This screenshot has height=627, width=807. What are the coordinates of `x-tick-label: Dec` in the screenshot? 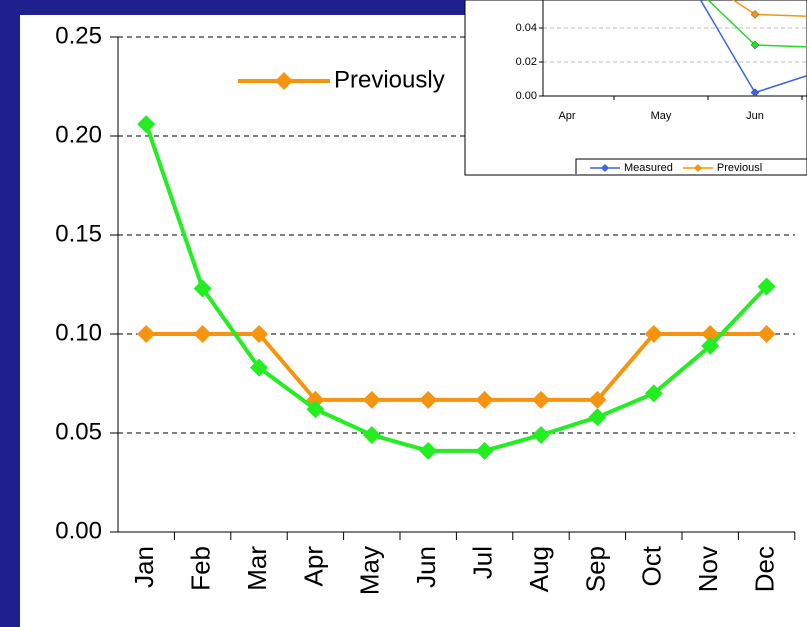 It's located at (764, 569).